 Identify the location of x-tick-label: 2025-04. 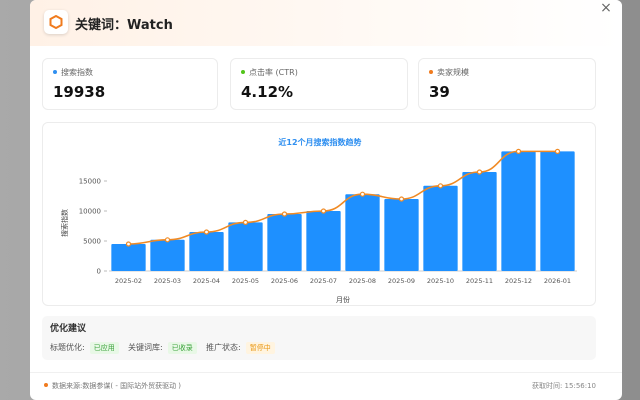
(206, 281).